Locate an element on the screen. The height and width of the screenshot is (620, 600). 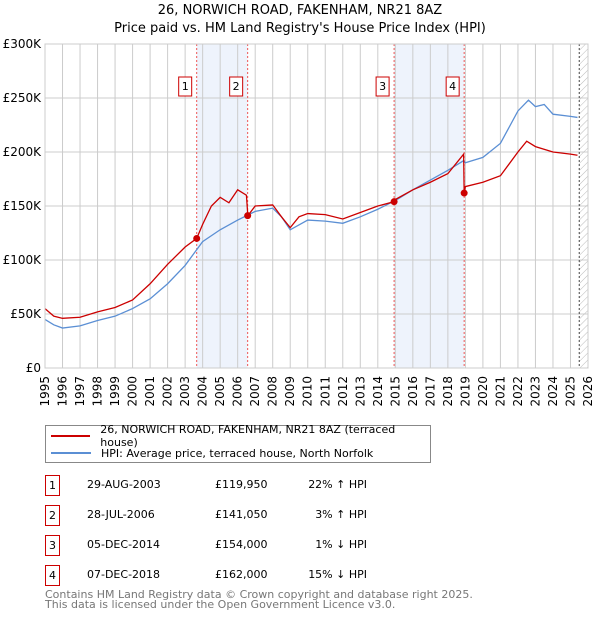
x-tick-label: 2025 is located at coordinates (570, 391).